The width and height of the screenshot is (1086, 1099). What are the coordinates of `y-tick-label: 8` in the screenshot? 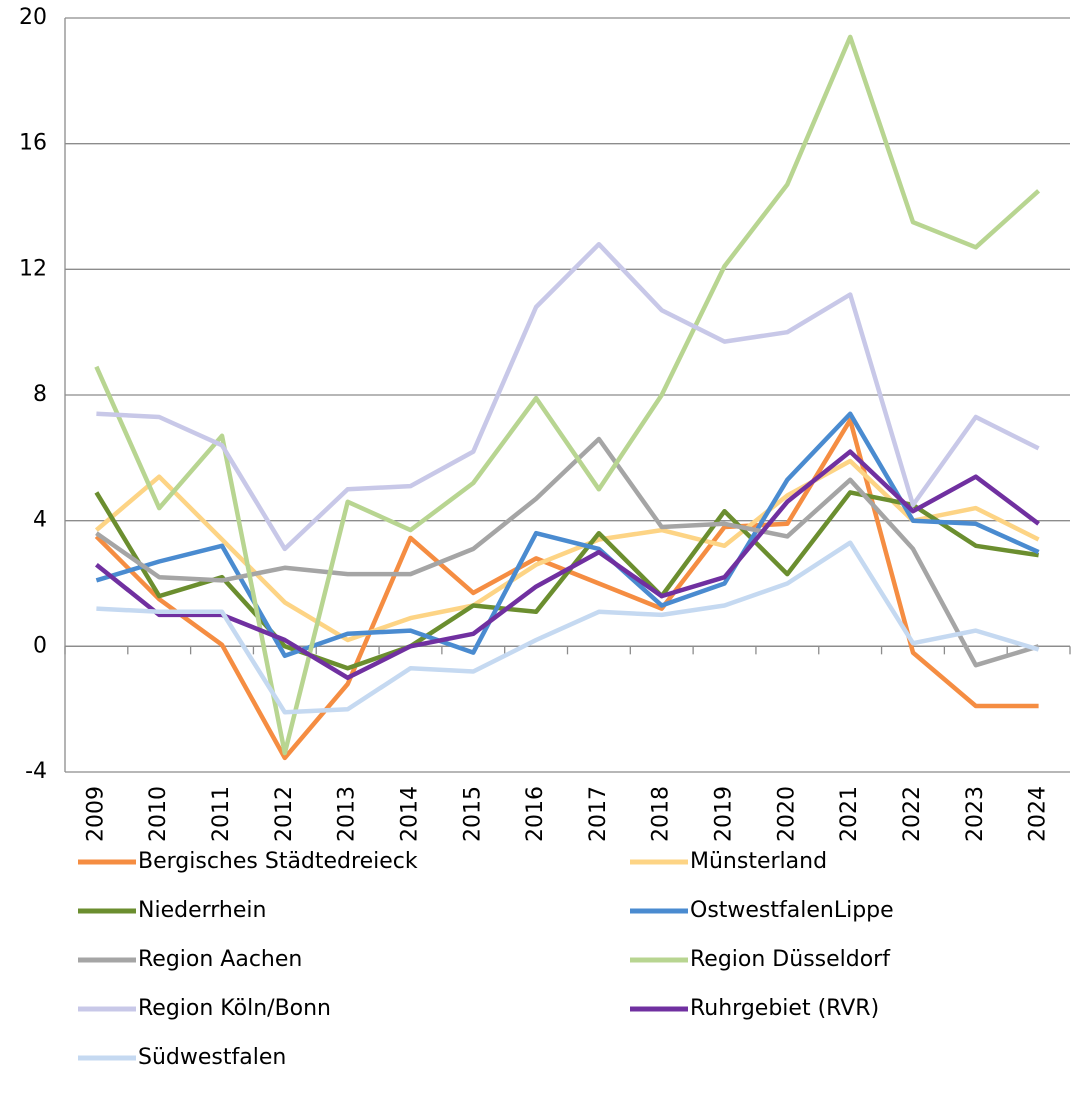 It's located at (40, 394).